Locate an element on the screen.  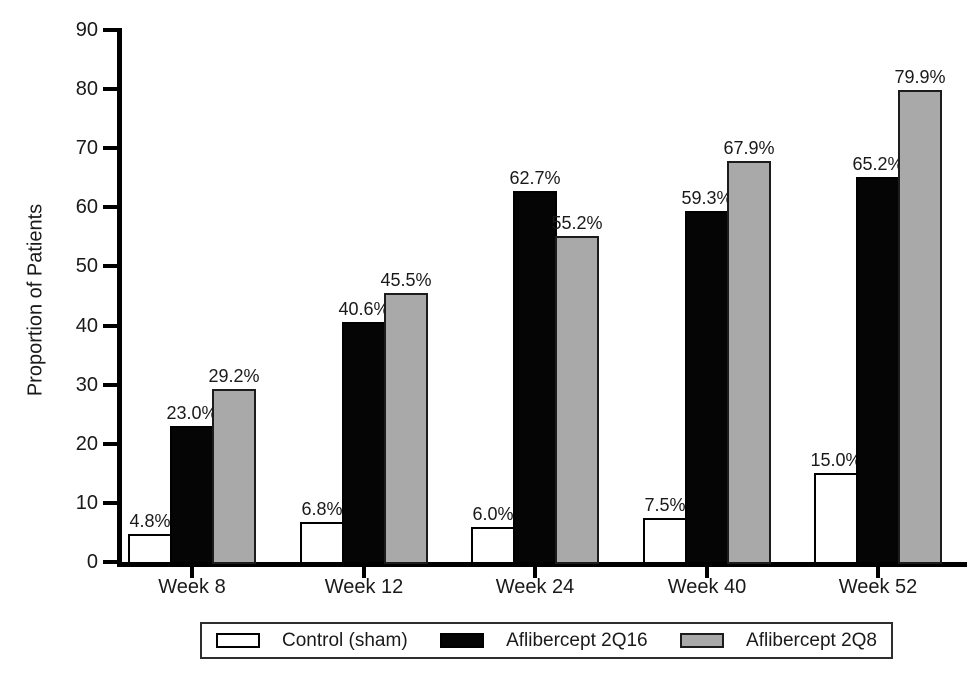
legend-swatch-aflibercept-2q16 is located at coordinates (462, 640).